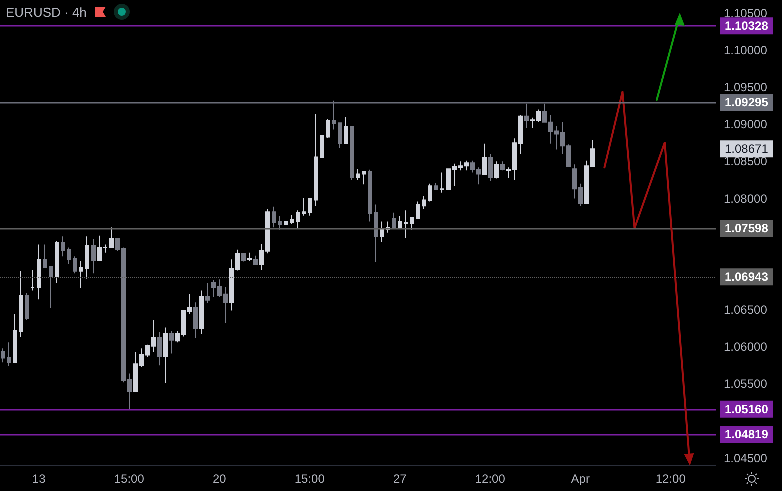  Describe the element at coordinates (747, 229) in the screenshot. I see `ref-line-label: 1.07598` at that location.